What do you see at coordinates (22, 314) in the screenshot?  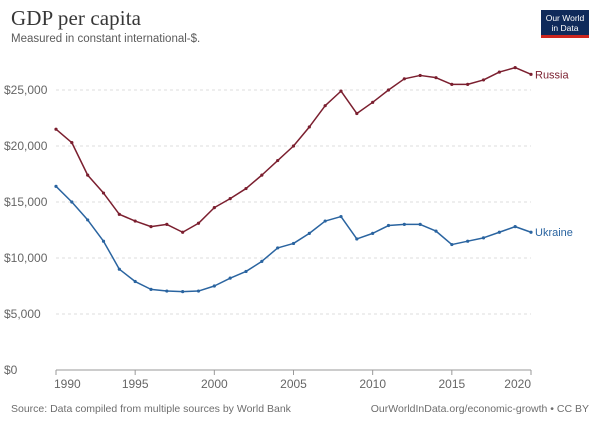 I see `y-tick-label: $5,000` at bounding box center [22, 314].